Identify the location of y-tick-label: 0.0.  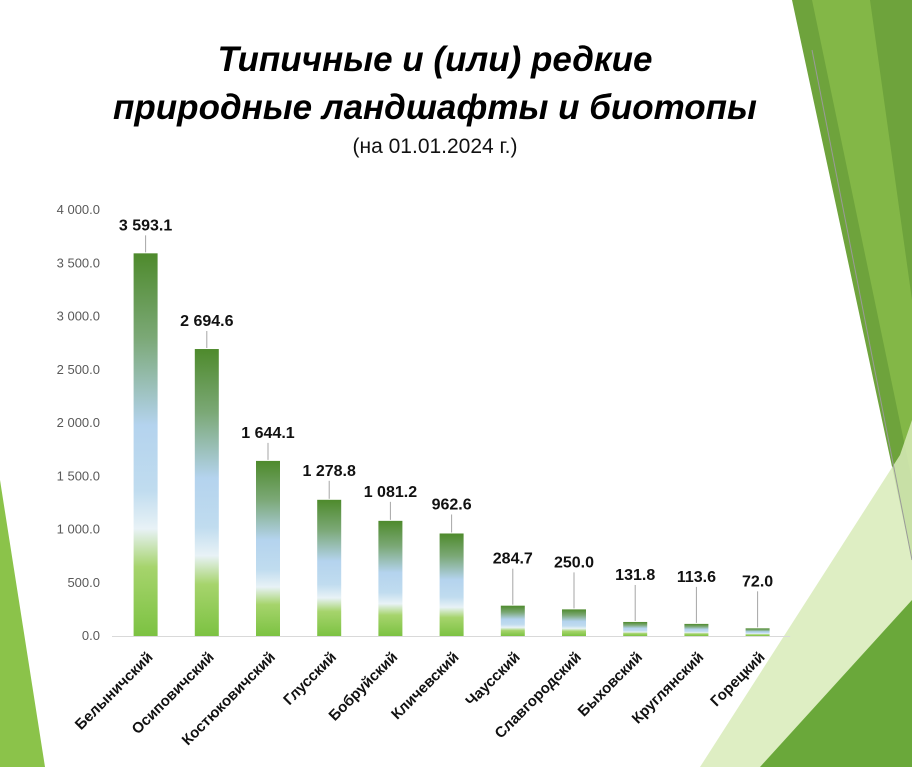
(91, 635).